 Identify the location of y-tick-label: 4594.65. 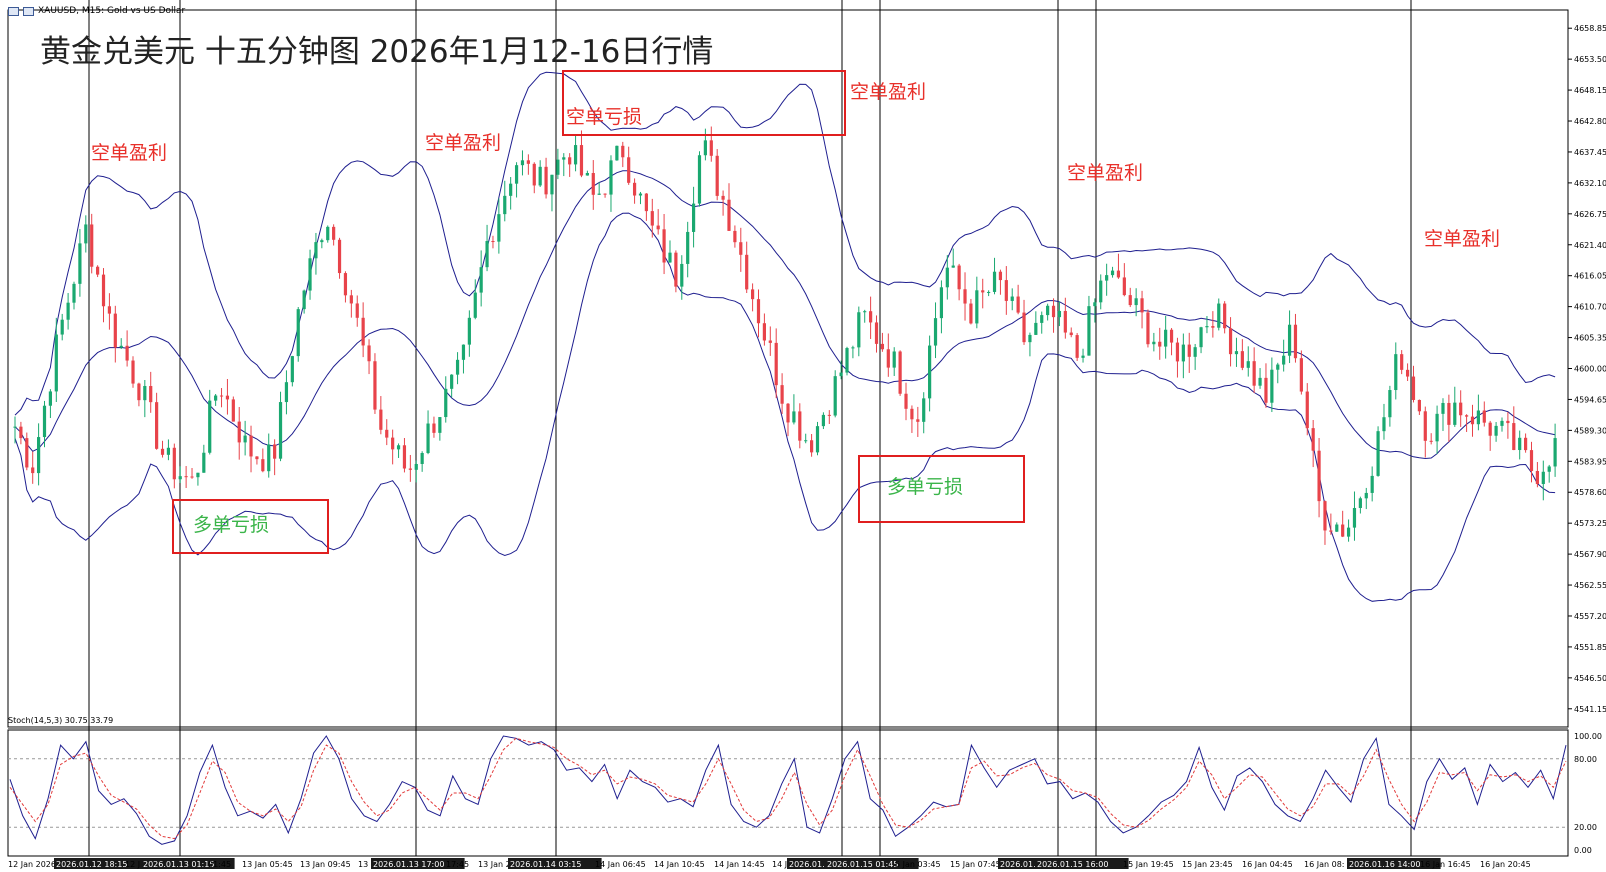
(1590, 399).